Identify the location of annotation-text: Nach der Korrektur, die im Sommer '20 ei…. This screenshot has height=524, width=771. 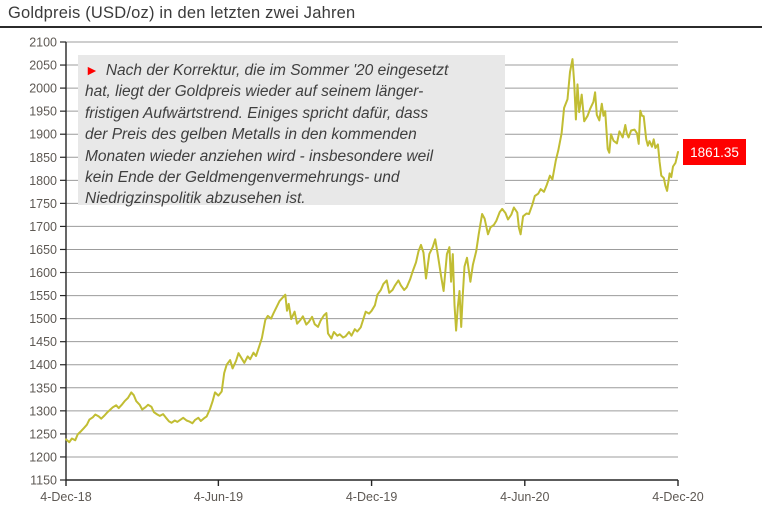
(277, 70).